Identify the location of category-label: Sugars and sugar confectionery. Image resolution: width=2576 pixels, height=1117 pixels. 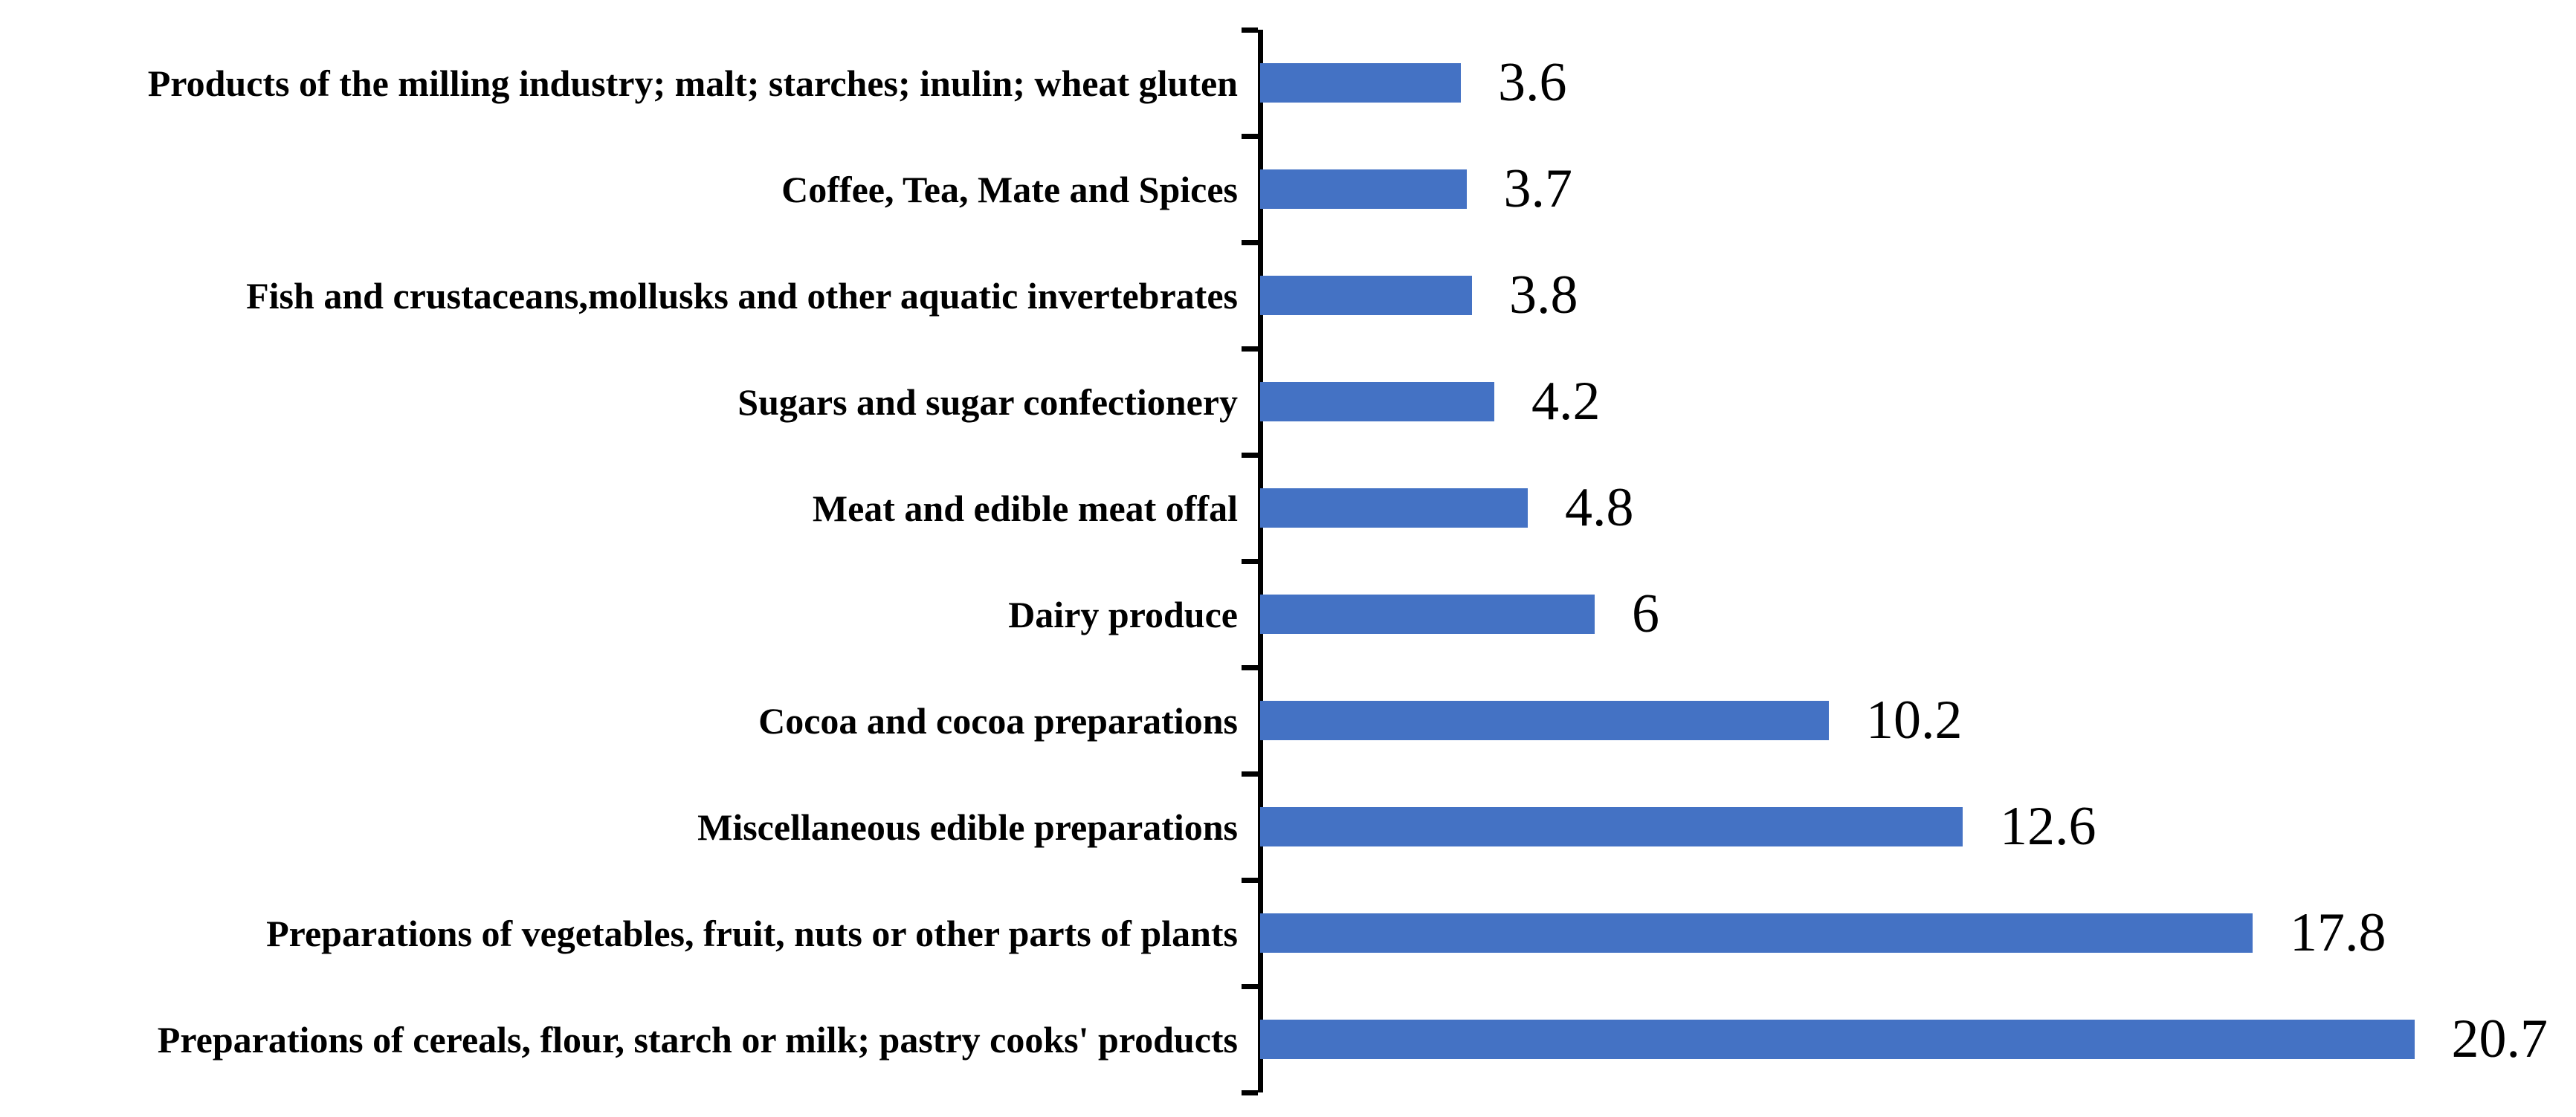
(987, 402).